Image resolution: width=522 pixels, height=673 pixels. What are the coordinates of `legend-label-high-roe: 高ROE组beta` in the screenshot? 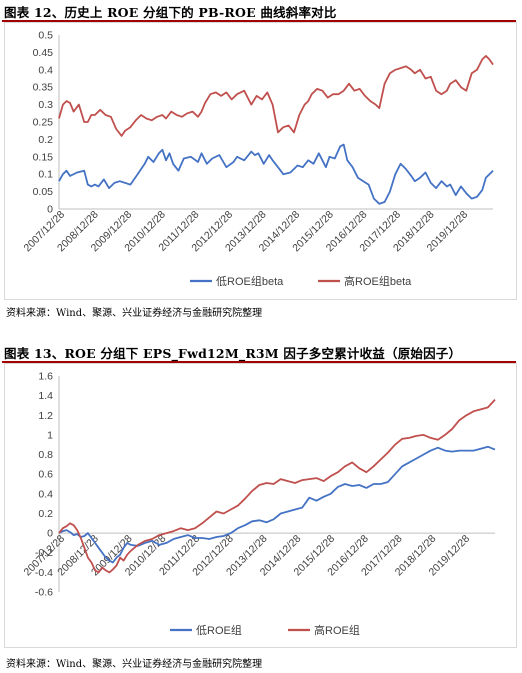 It's located at (378, 281).